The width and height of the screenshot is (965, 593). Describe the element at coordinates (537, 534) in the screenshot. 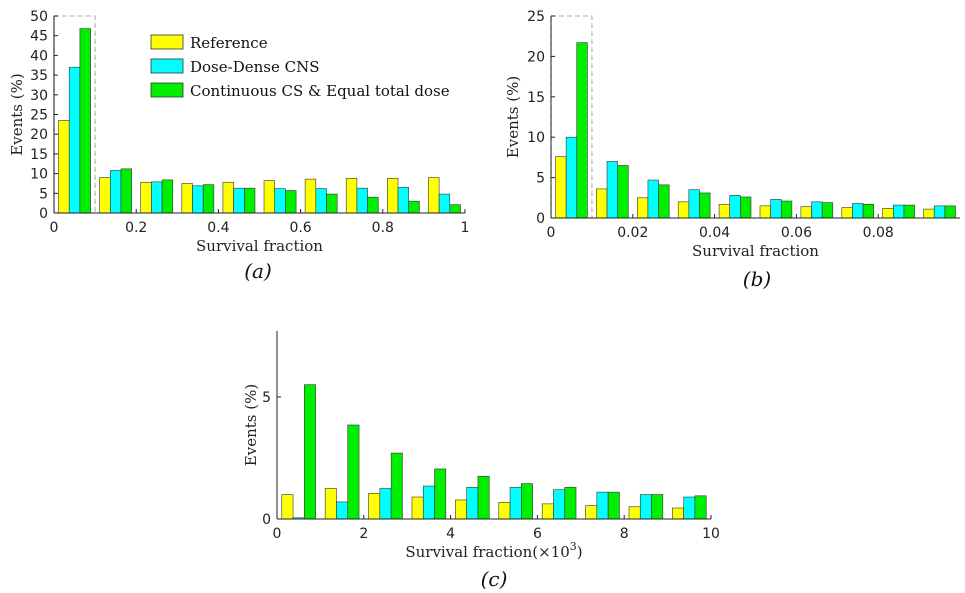

I see `x-tick-label: 6` at that location.